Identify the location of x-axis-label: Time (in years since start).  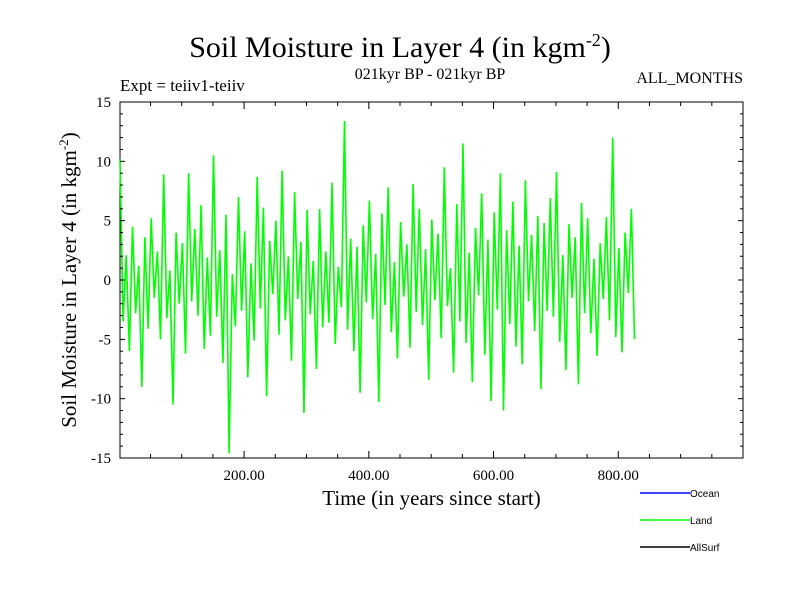
(431, 498).